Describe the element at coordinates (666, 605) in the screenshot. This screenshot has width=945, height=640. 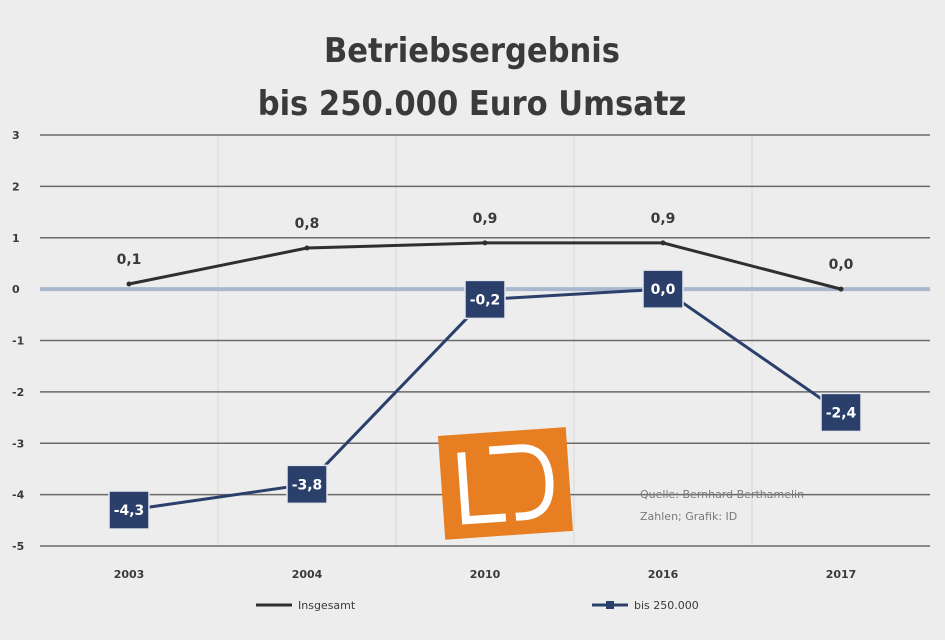
I see `legend-label-bis-250000: bis 250.000` at that location.